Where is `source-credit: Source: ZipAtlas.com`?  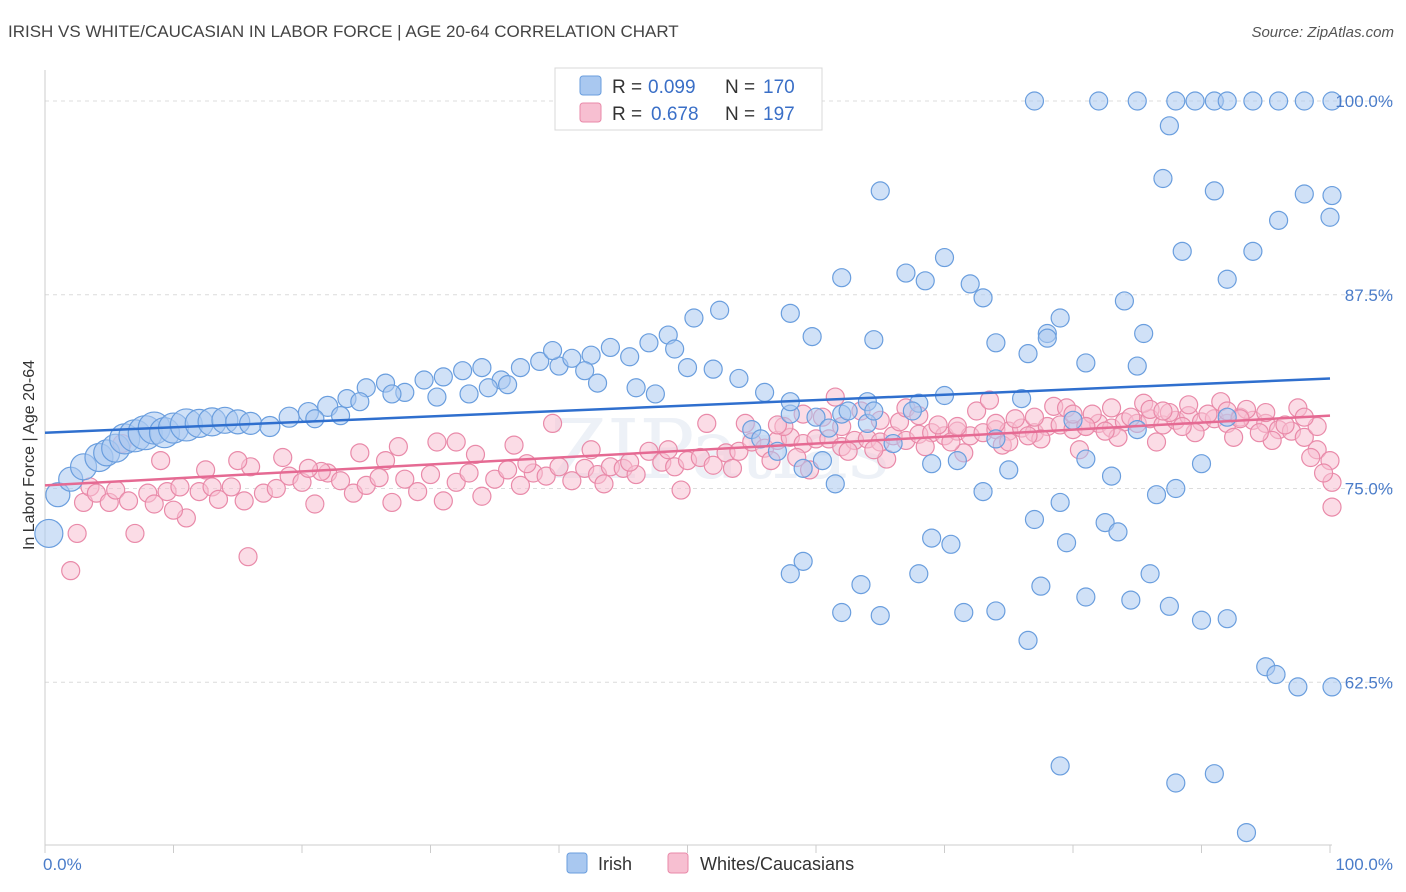 source-credit: Source: ZipAtlas.com is located at coordinates (1322, 32).